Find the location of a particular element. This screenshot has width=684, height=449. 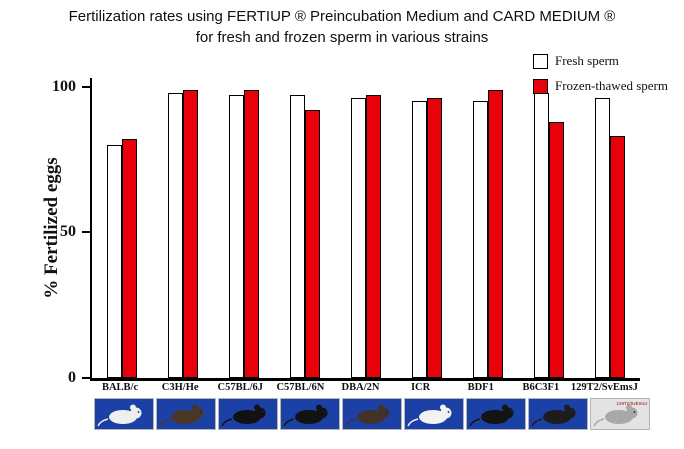

bar-b6c3f1-frozen-thawed is located at coordinates (556, 249).